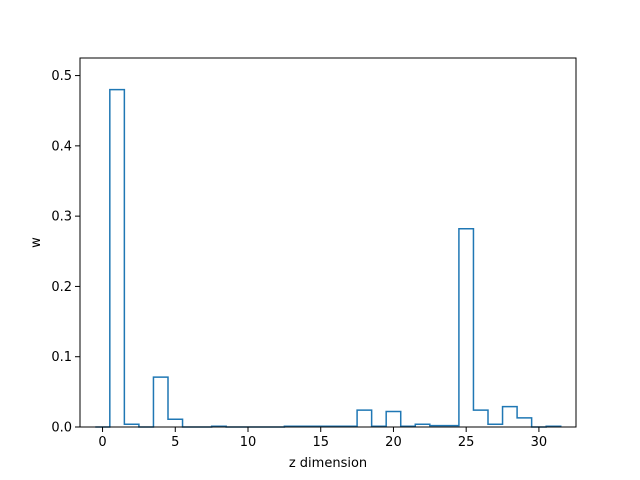  I want to click on y-tick-label: 0.1, so click(61, 357).